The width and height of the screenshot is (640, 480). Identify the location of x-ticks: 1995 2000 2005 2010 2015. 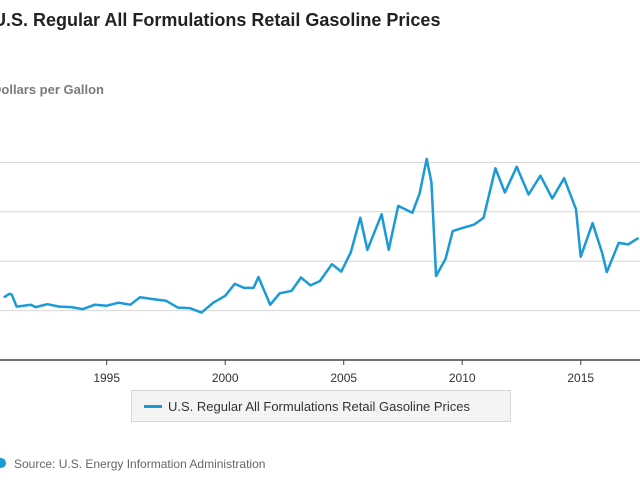
(343, 372).